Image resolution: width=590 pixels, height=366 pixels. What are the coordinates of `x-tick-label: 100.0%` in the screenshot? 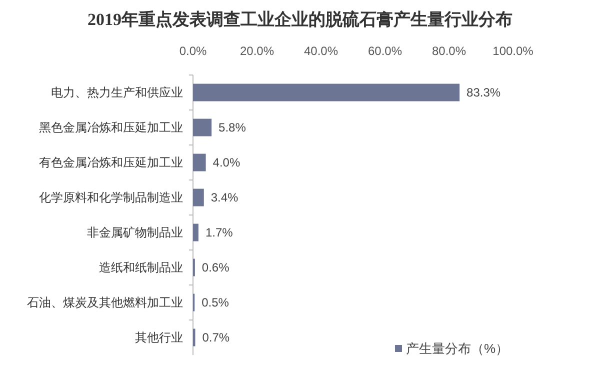 It's located at (513, 51).